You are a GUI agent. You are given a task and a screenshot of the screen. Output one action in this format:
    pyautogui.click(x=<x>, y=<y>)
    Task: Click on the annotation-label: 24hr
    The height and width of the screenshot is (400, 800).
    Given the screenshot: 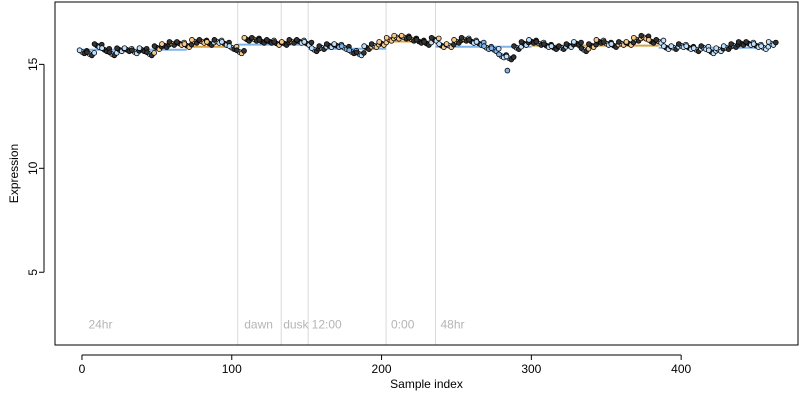 What is the action you would take?
    pyautogui.click(x=100, y=324)
    